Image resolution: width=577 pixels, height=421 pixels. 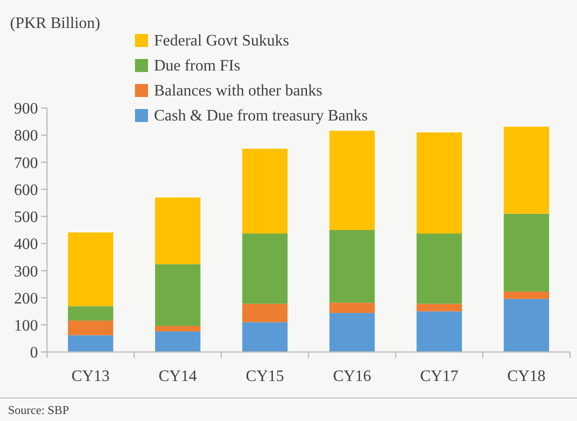 What do you see at coordinates (352, 376) in the screenshot?
I see `x-tick-label: CY16` at bounding box center [352, 376].